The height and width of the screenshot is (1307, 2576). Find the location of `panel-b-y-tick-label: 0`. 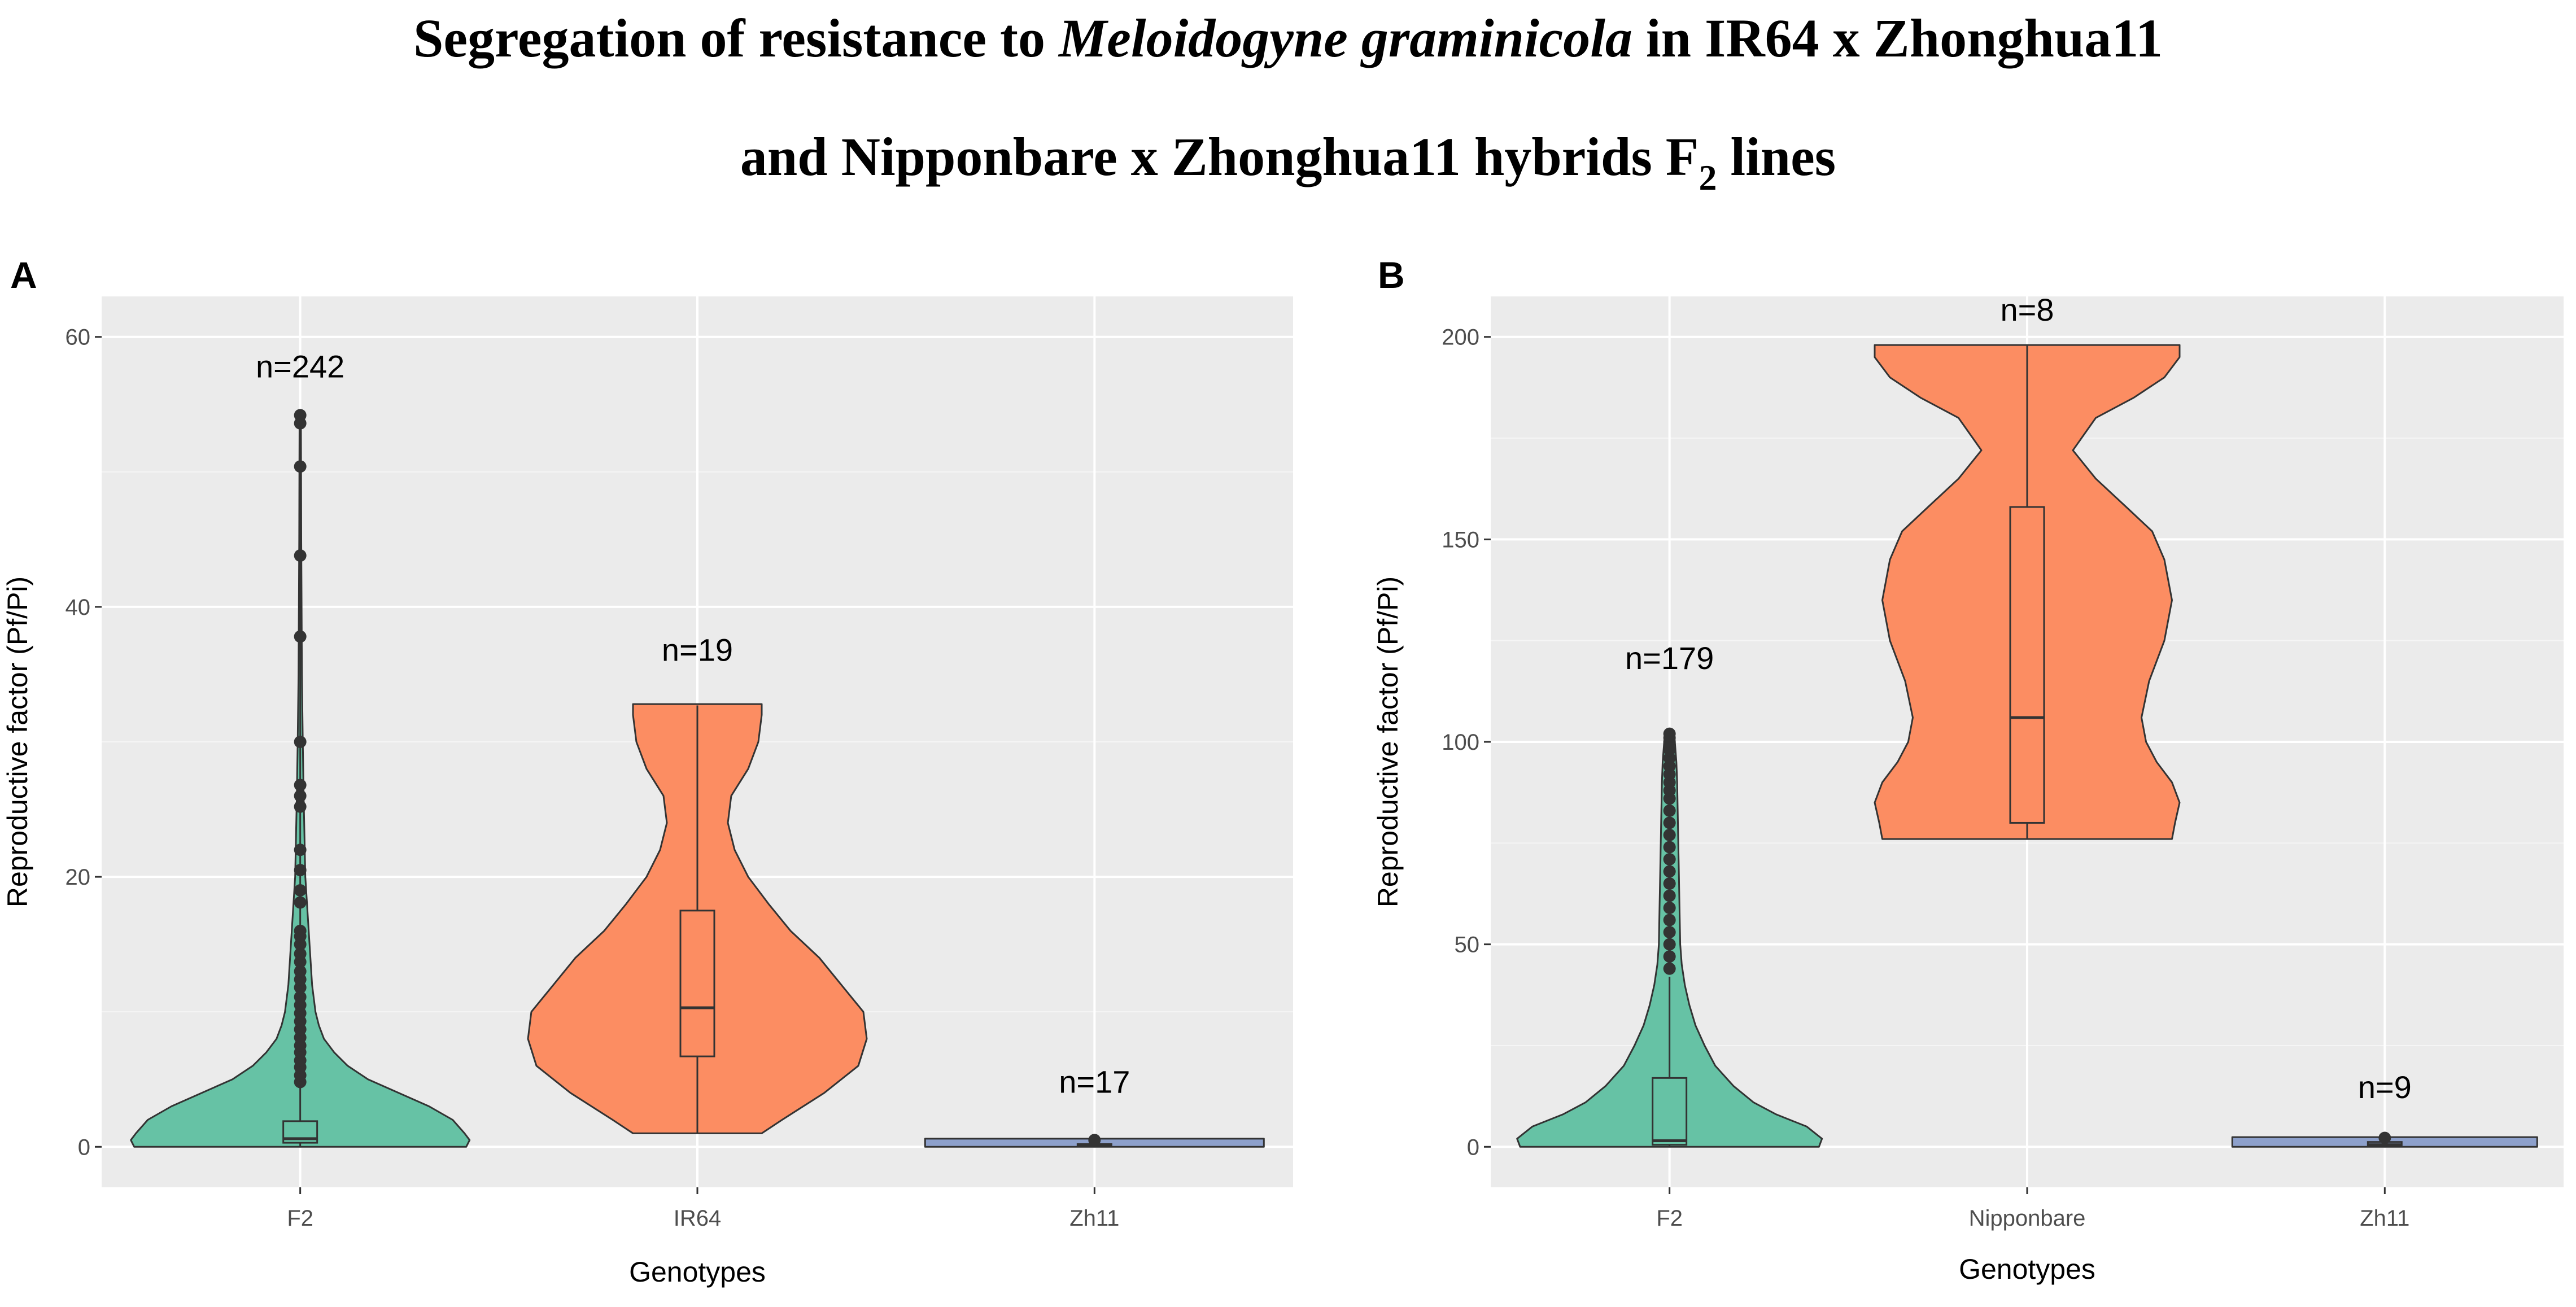

panel-b-y-tick-label: 0 is located at coordinates (1473, 1147).